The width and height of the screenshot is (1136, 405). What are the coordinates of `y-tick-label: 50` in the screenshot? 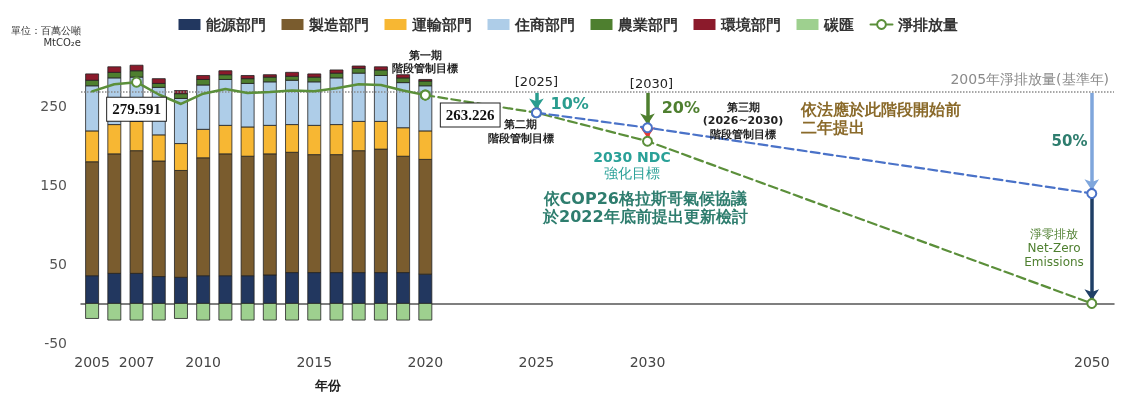 It's located at (58, 263).